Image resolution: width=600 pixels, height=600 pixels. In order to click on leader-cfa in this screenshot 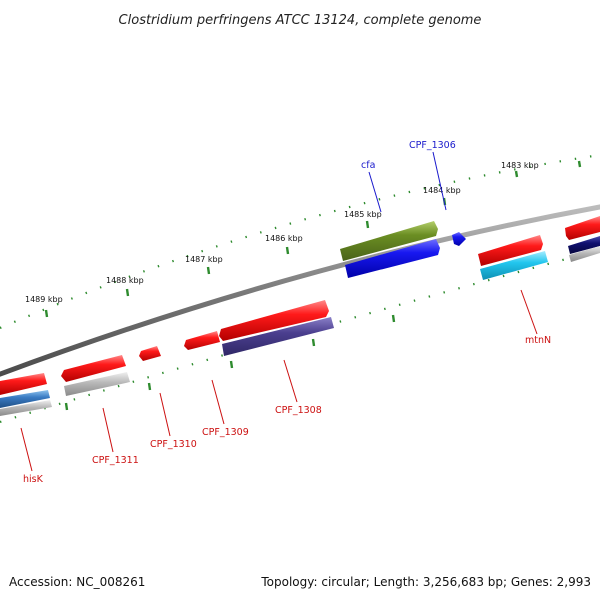, I will do `click(375, 192)`.